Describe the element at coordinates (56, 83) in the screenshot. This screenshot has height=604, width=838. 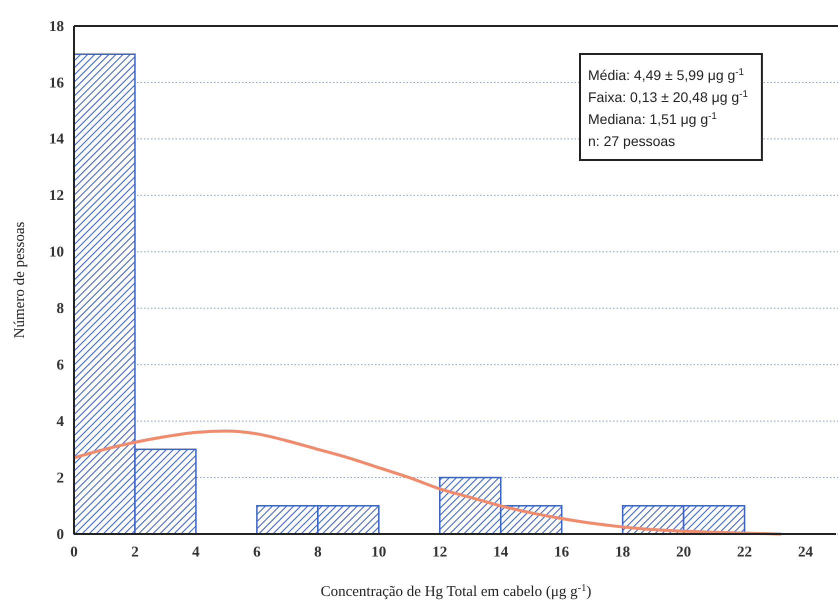
I see `y-tick-label: 16` at that location.